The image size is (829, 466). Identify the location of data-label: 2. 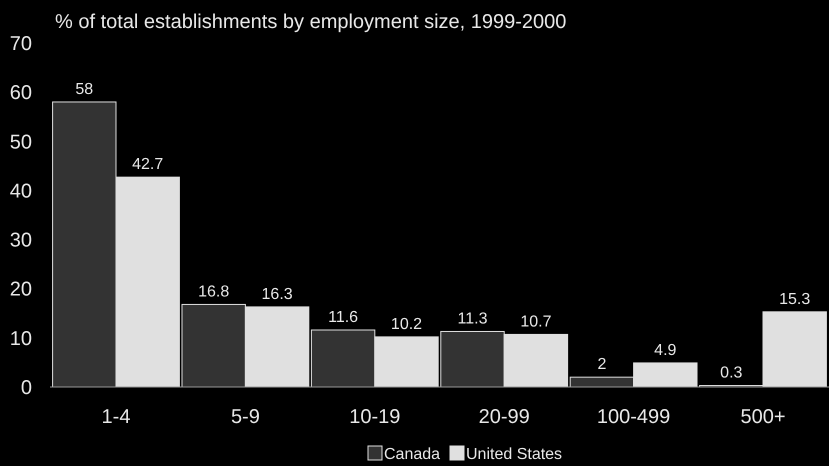
(601, 365).